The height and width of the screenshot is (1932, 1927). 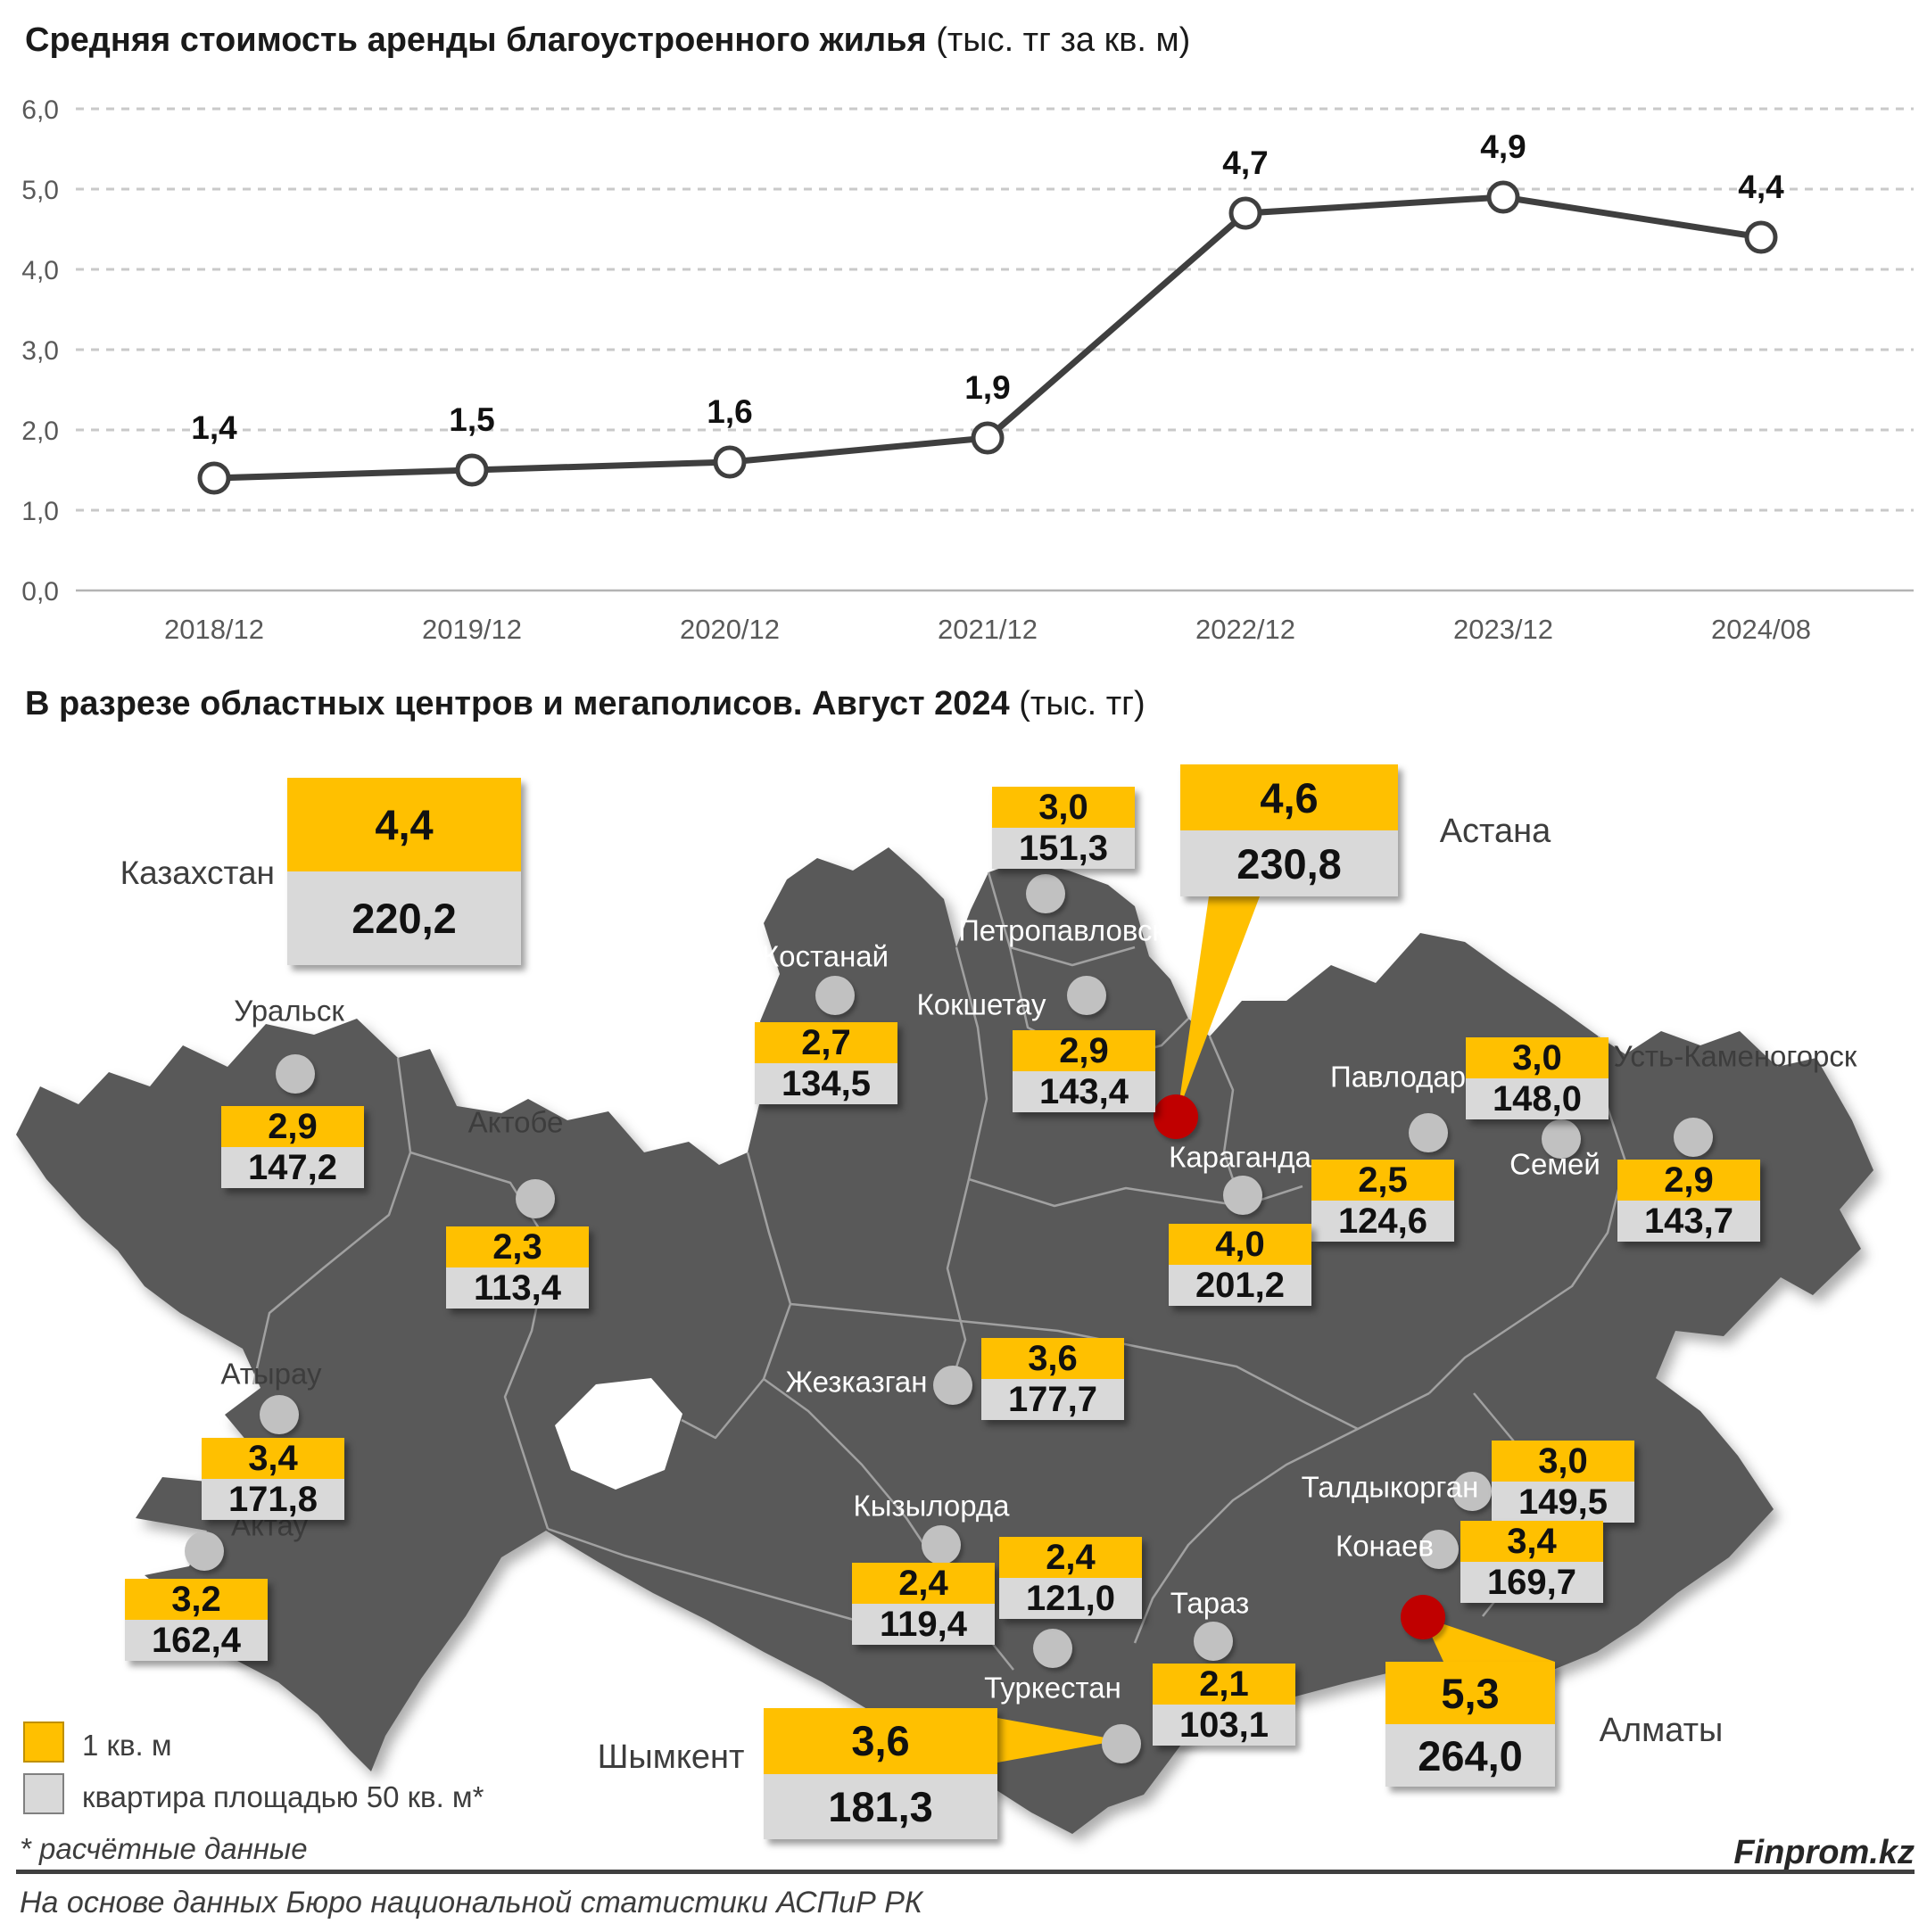 I want to click on city-label-turkestan: Туркестан, so click(x=1052, y=1688).